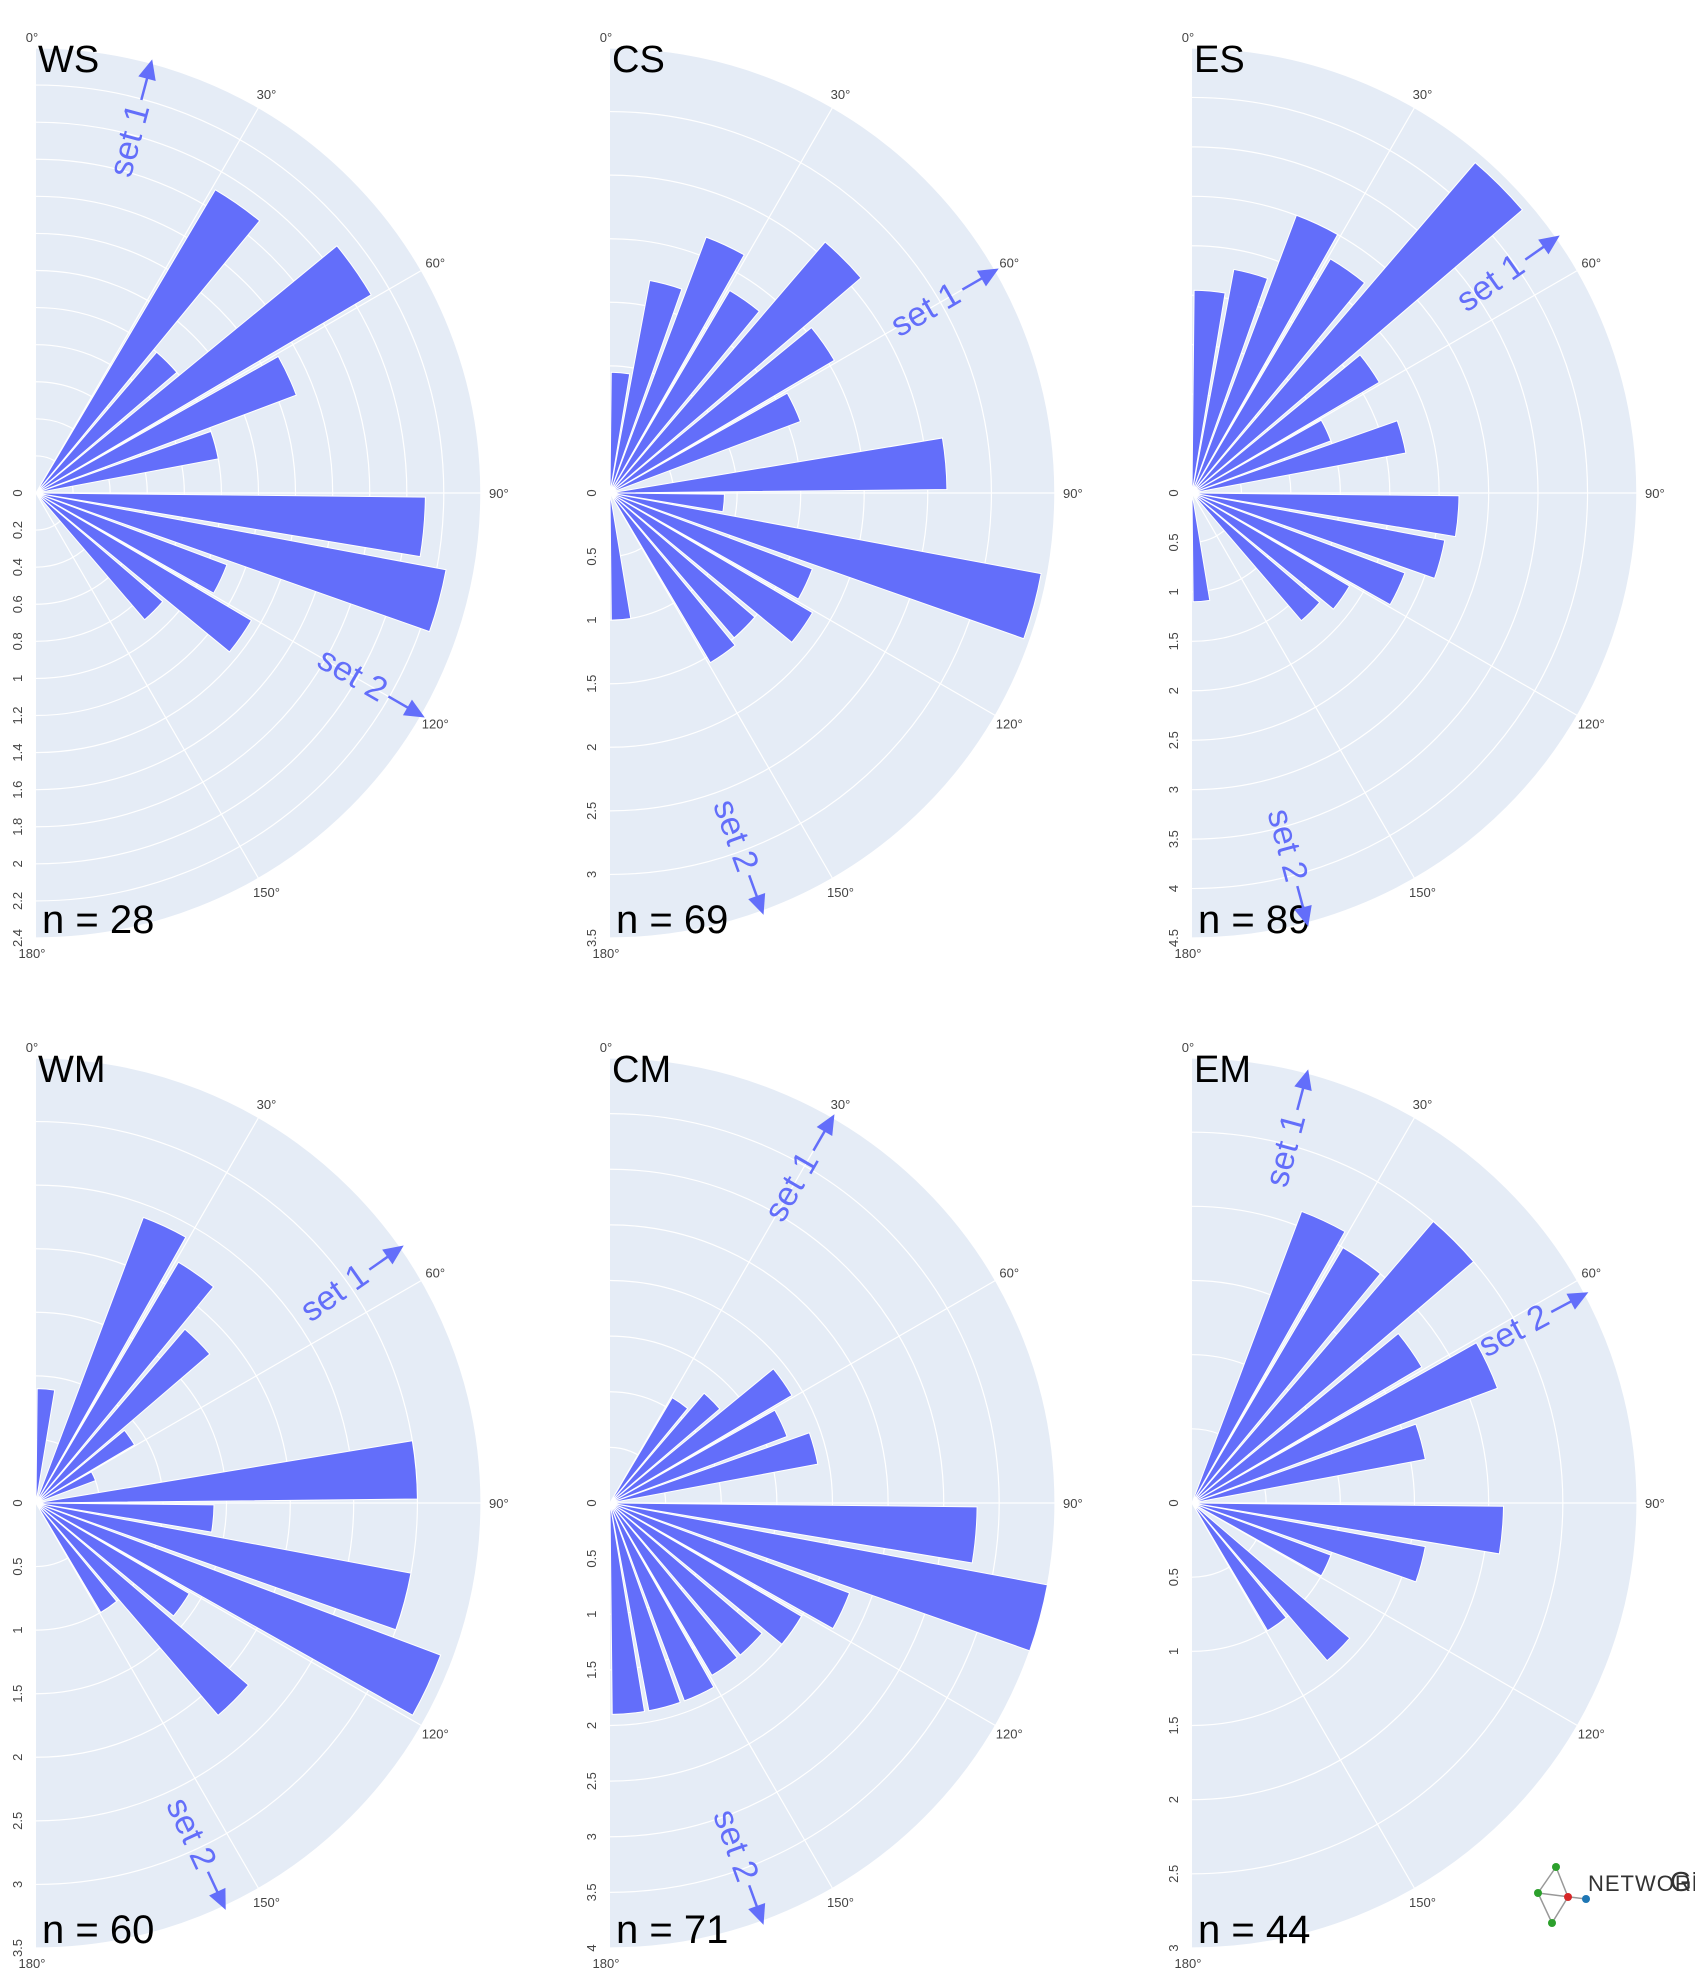  I want to click on radial-tick-label: 1, so click(1173, 591).